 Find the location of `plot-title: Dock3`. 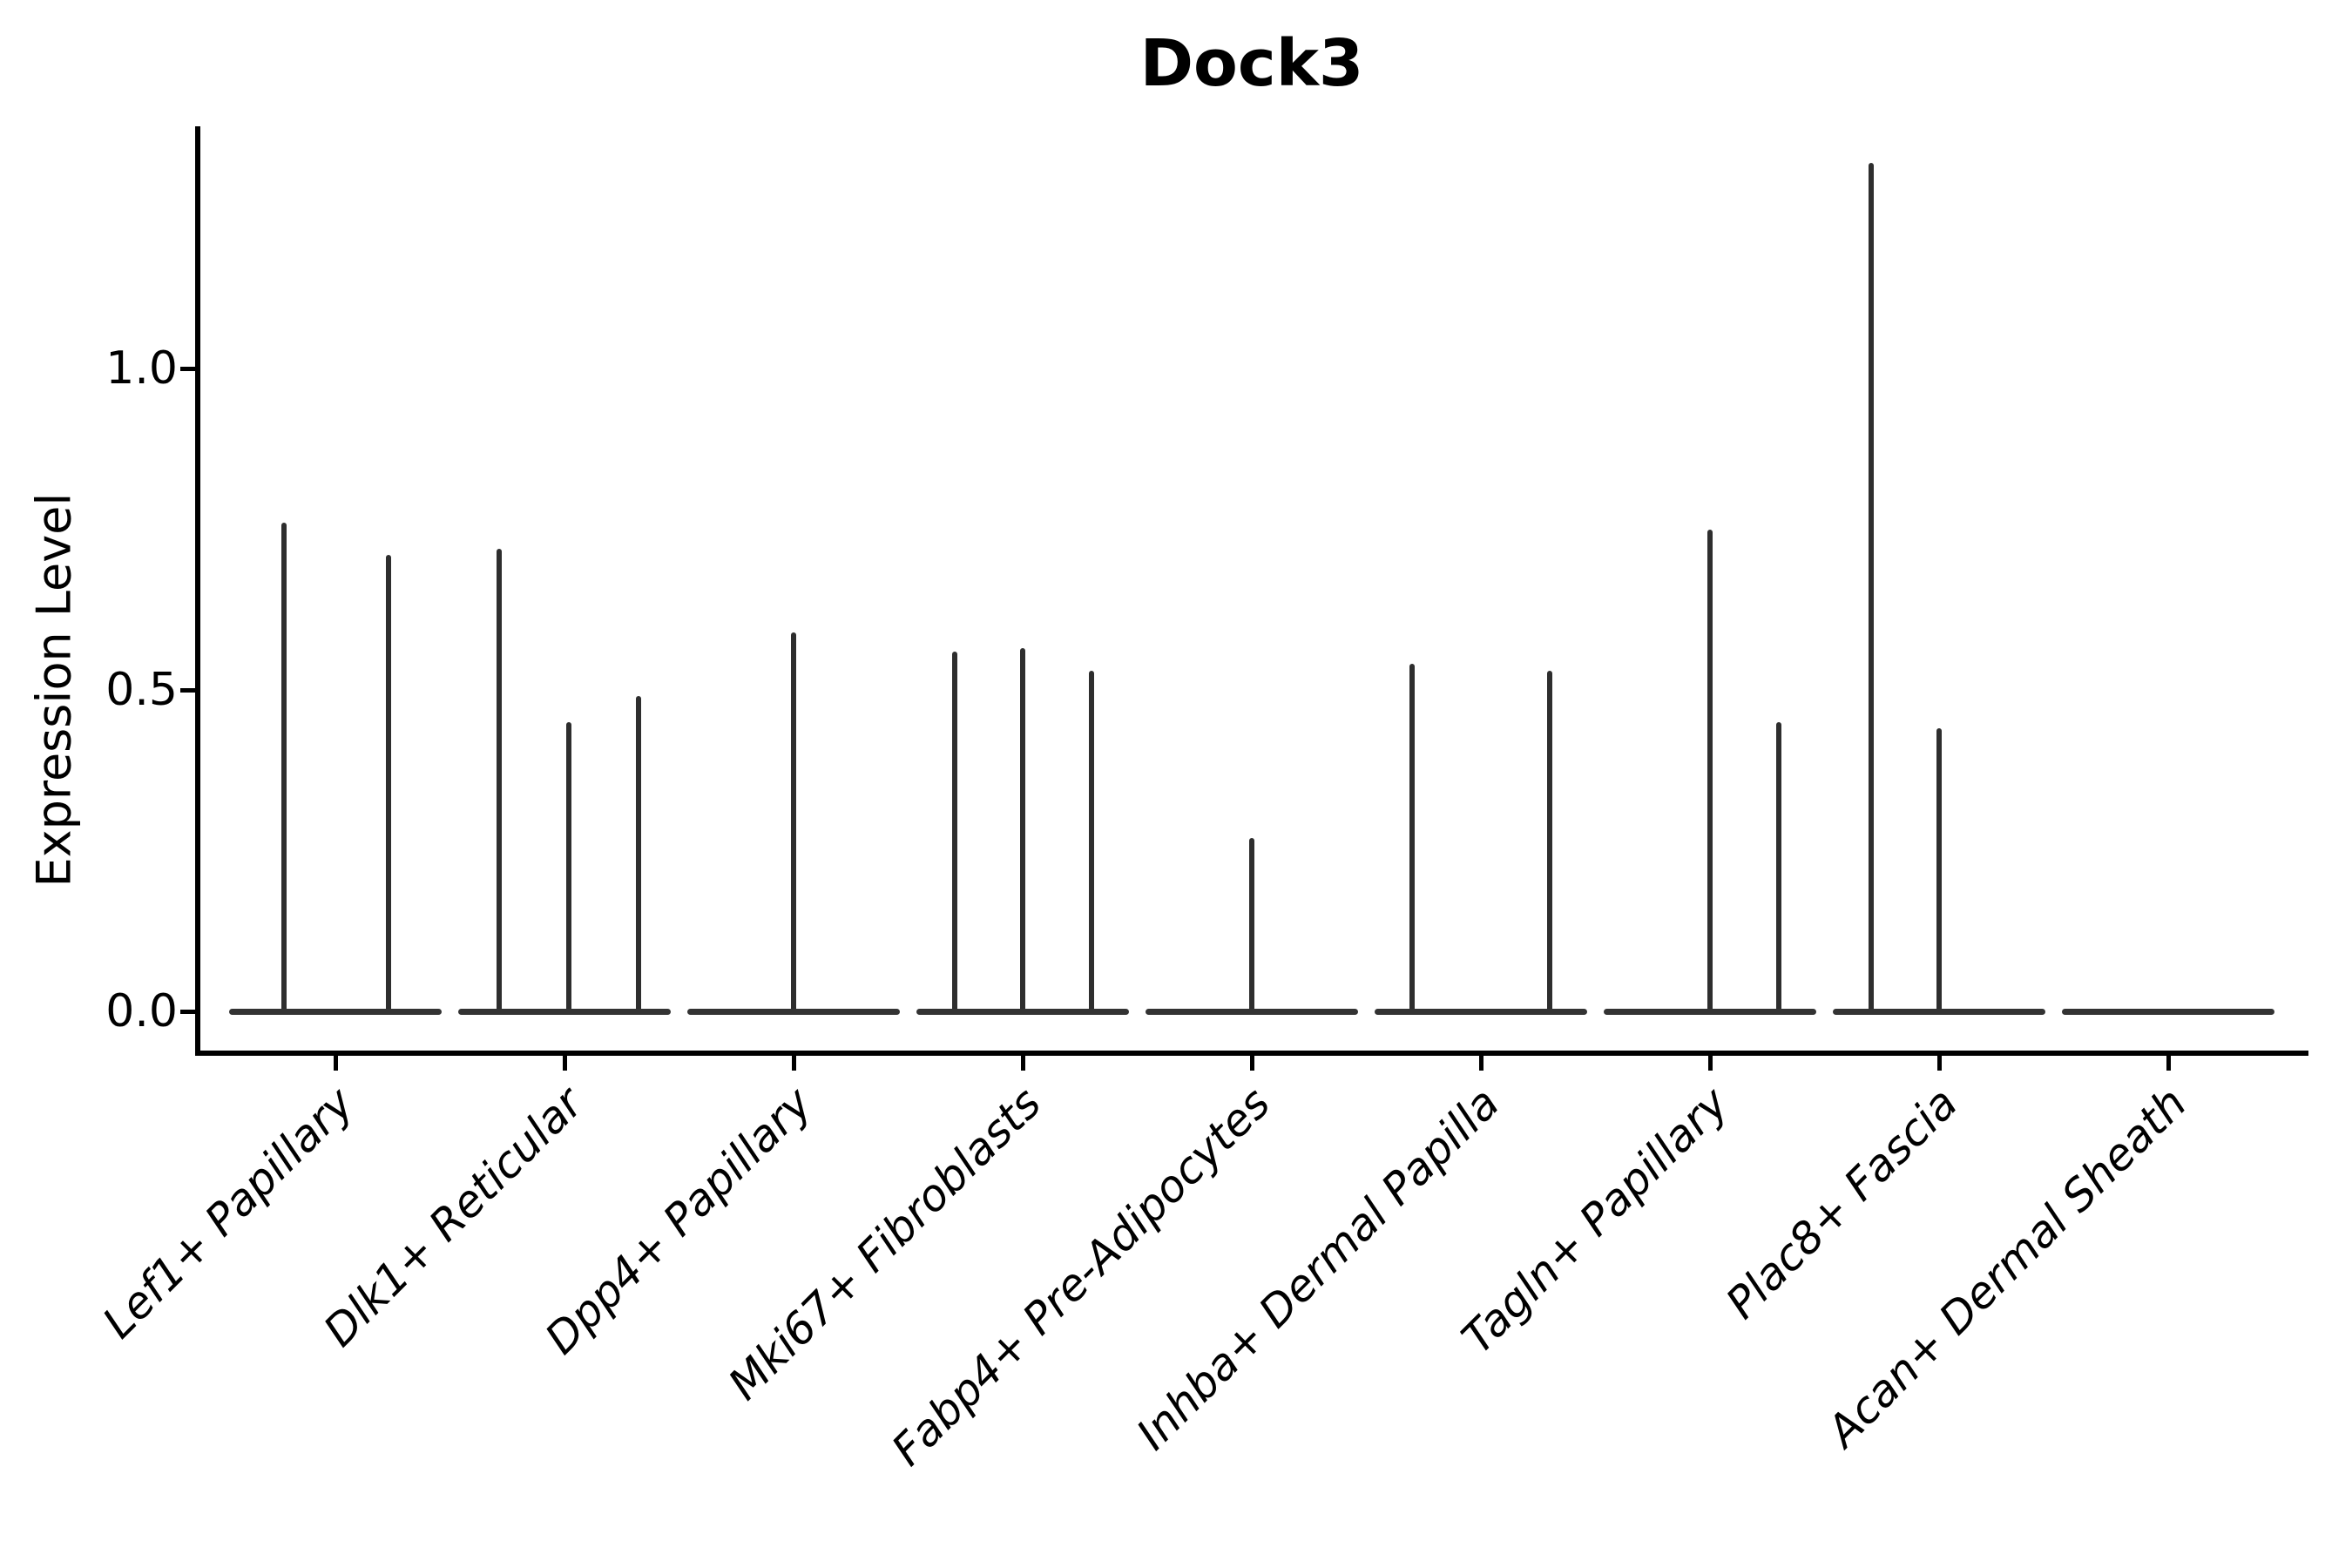

plot-title: Dock3 is located at coordinates (1251, 64).